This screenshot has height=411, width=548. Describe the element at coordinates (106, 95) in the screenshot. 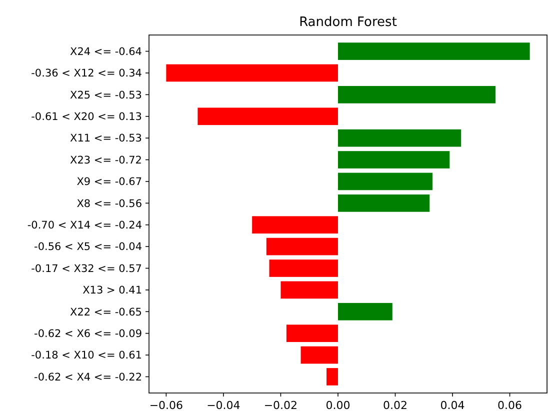

I see `y-tick-label: X25 <= -0.53` at that location.